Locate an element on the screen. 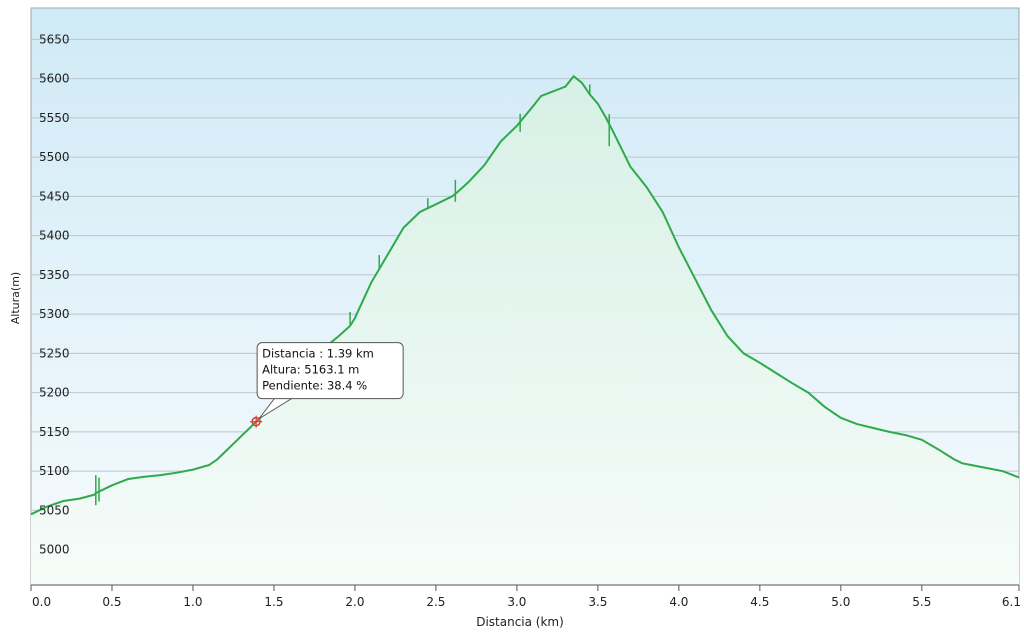 This screenshot has height=636, width=1024. x-tick-label: 5.5 is located at coordinates (921, 602).